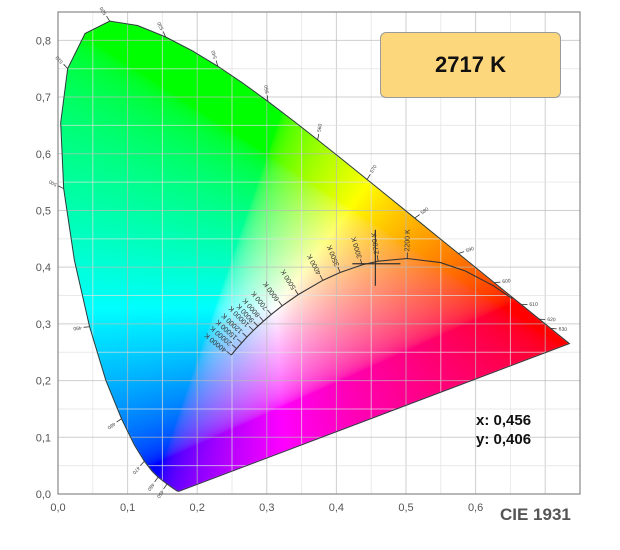  What do you see at coordinates (53, 182) in the screenshot?
I see `wavelength-label: 500` at bounding box center [53, 182].